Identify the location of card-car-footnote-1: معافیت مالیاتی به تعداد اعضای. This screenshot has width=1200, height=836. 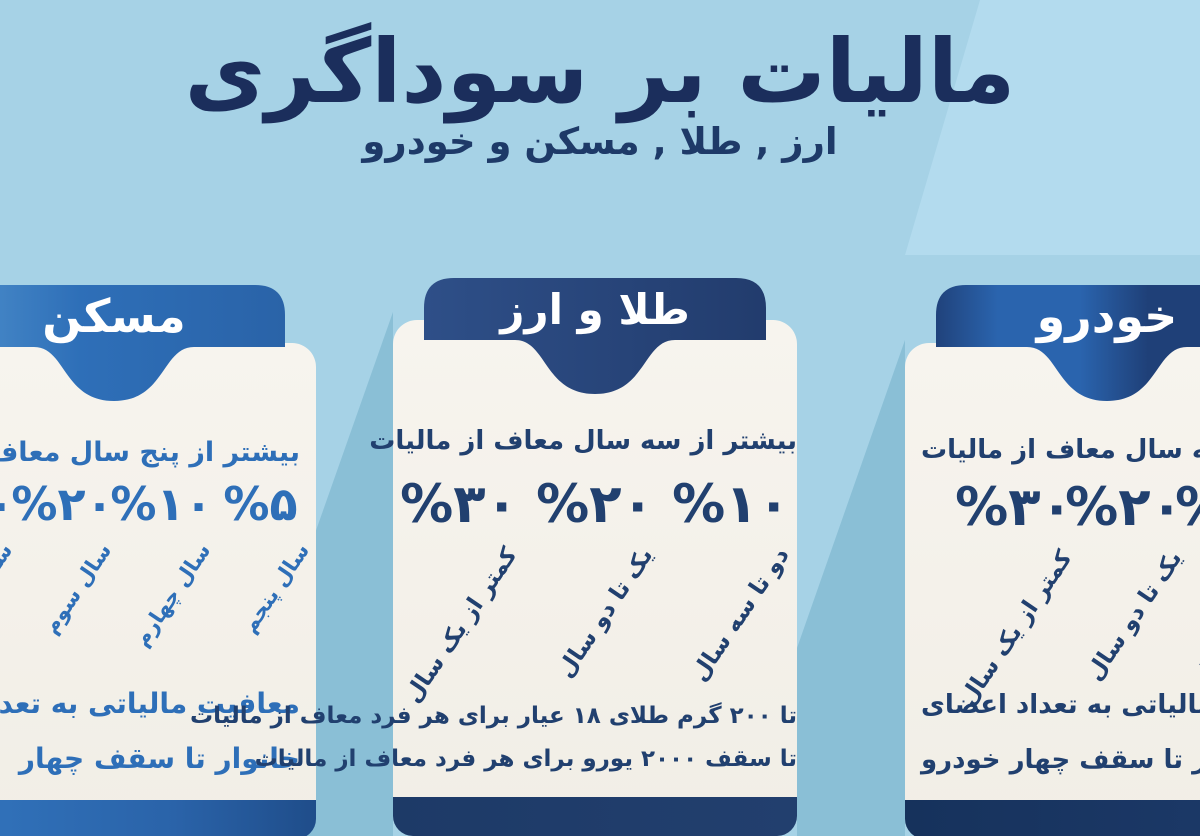
(1060, 705).